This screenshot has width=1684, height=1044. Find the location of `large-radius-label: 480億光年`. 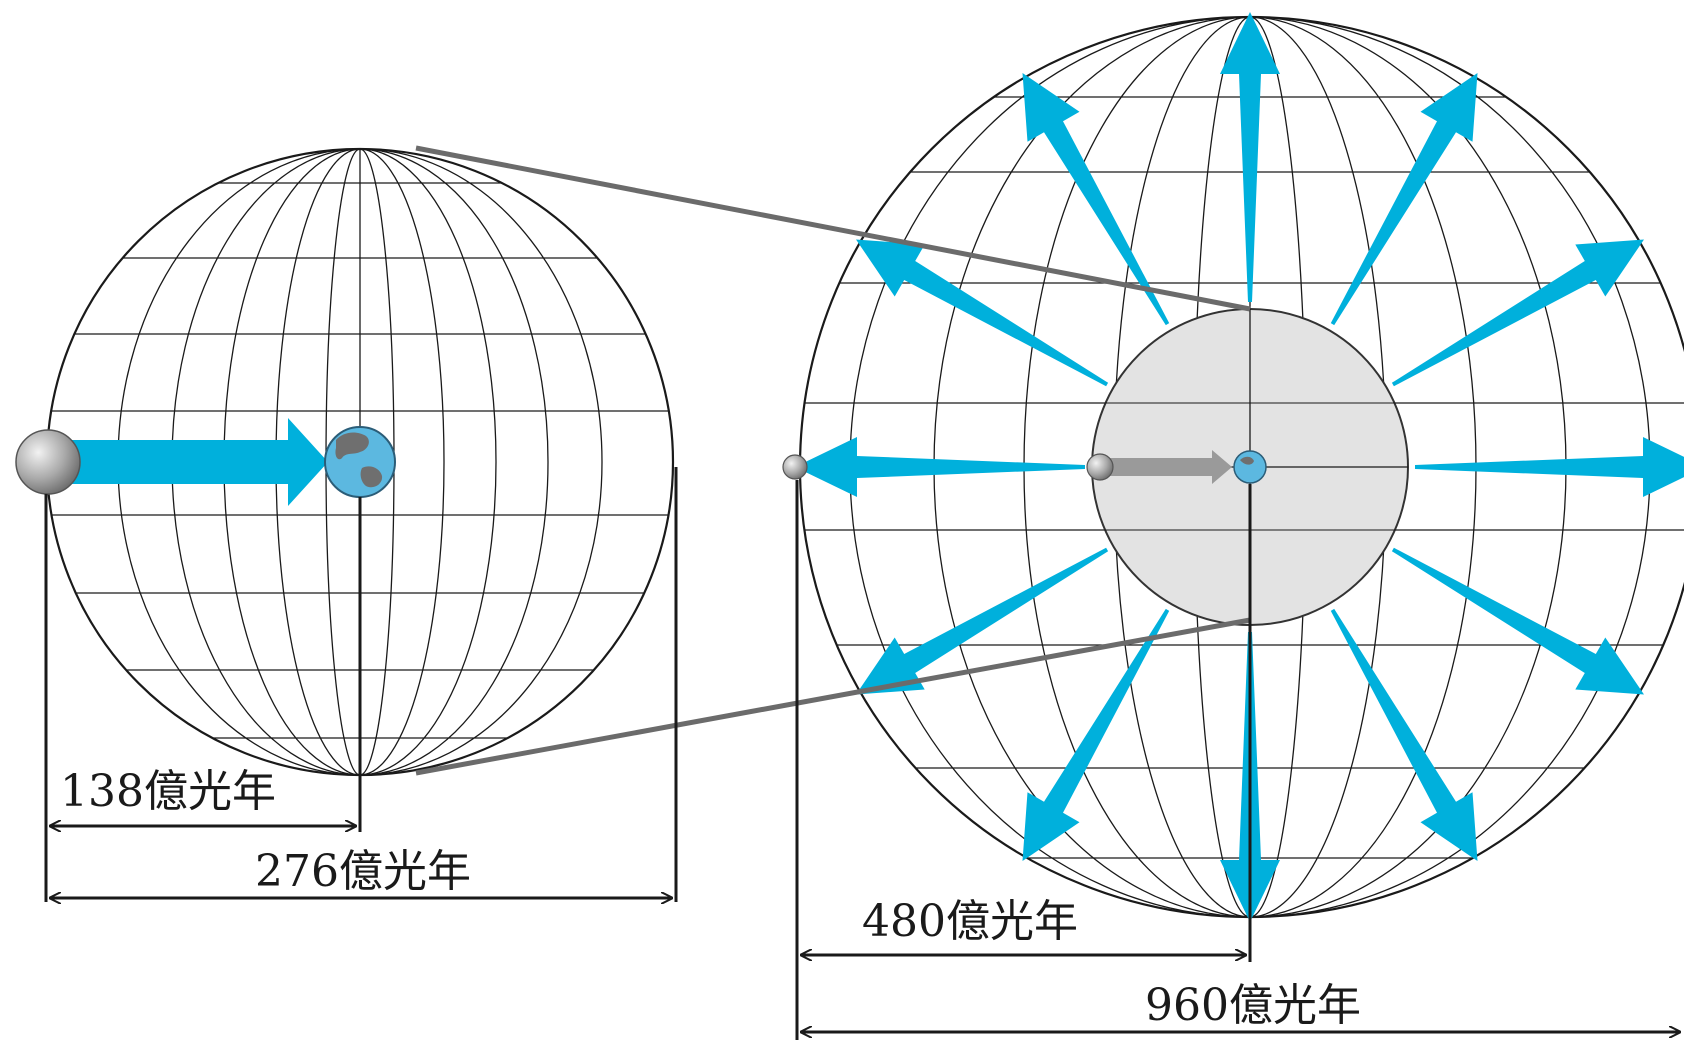

large-radius-label: 480億光年 is located at coordinates (970, 921).